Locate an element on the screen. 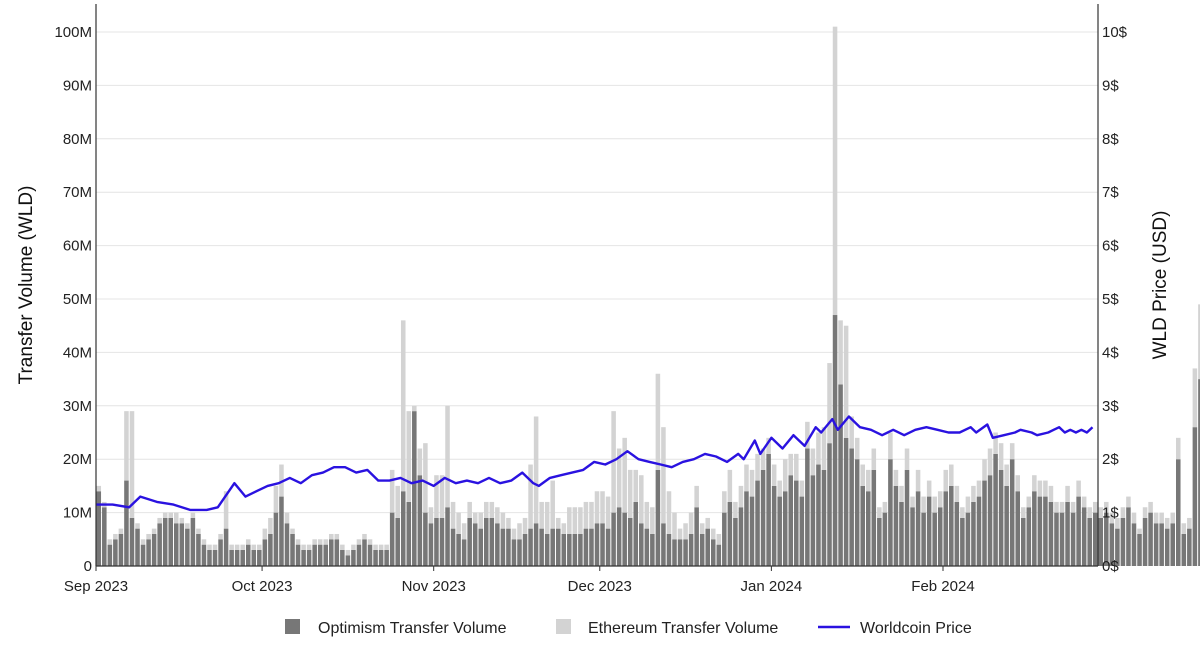 Image resolution: width=1200 pixels, height=662 pixels. left-tick-label: 70M is located at coordinates (77, 192).